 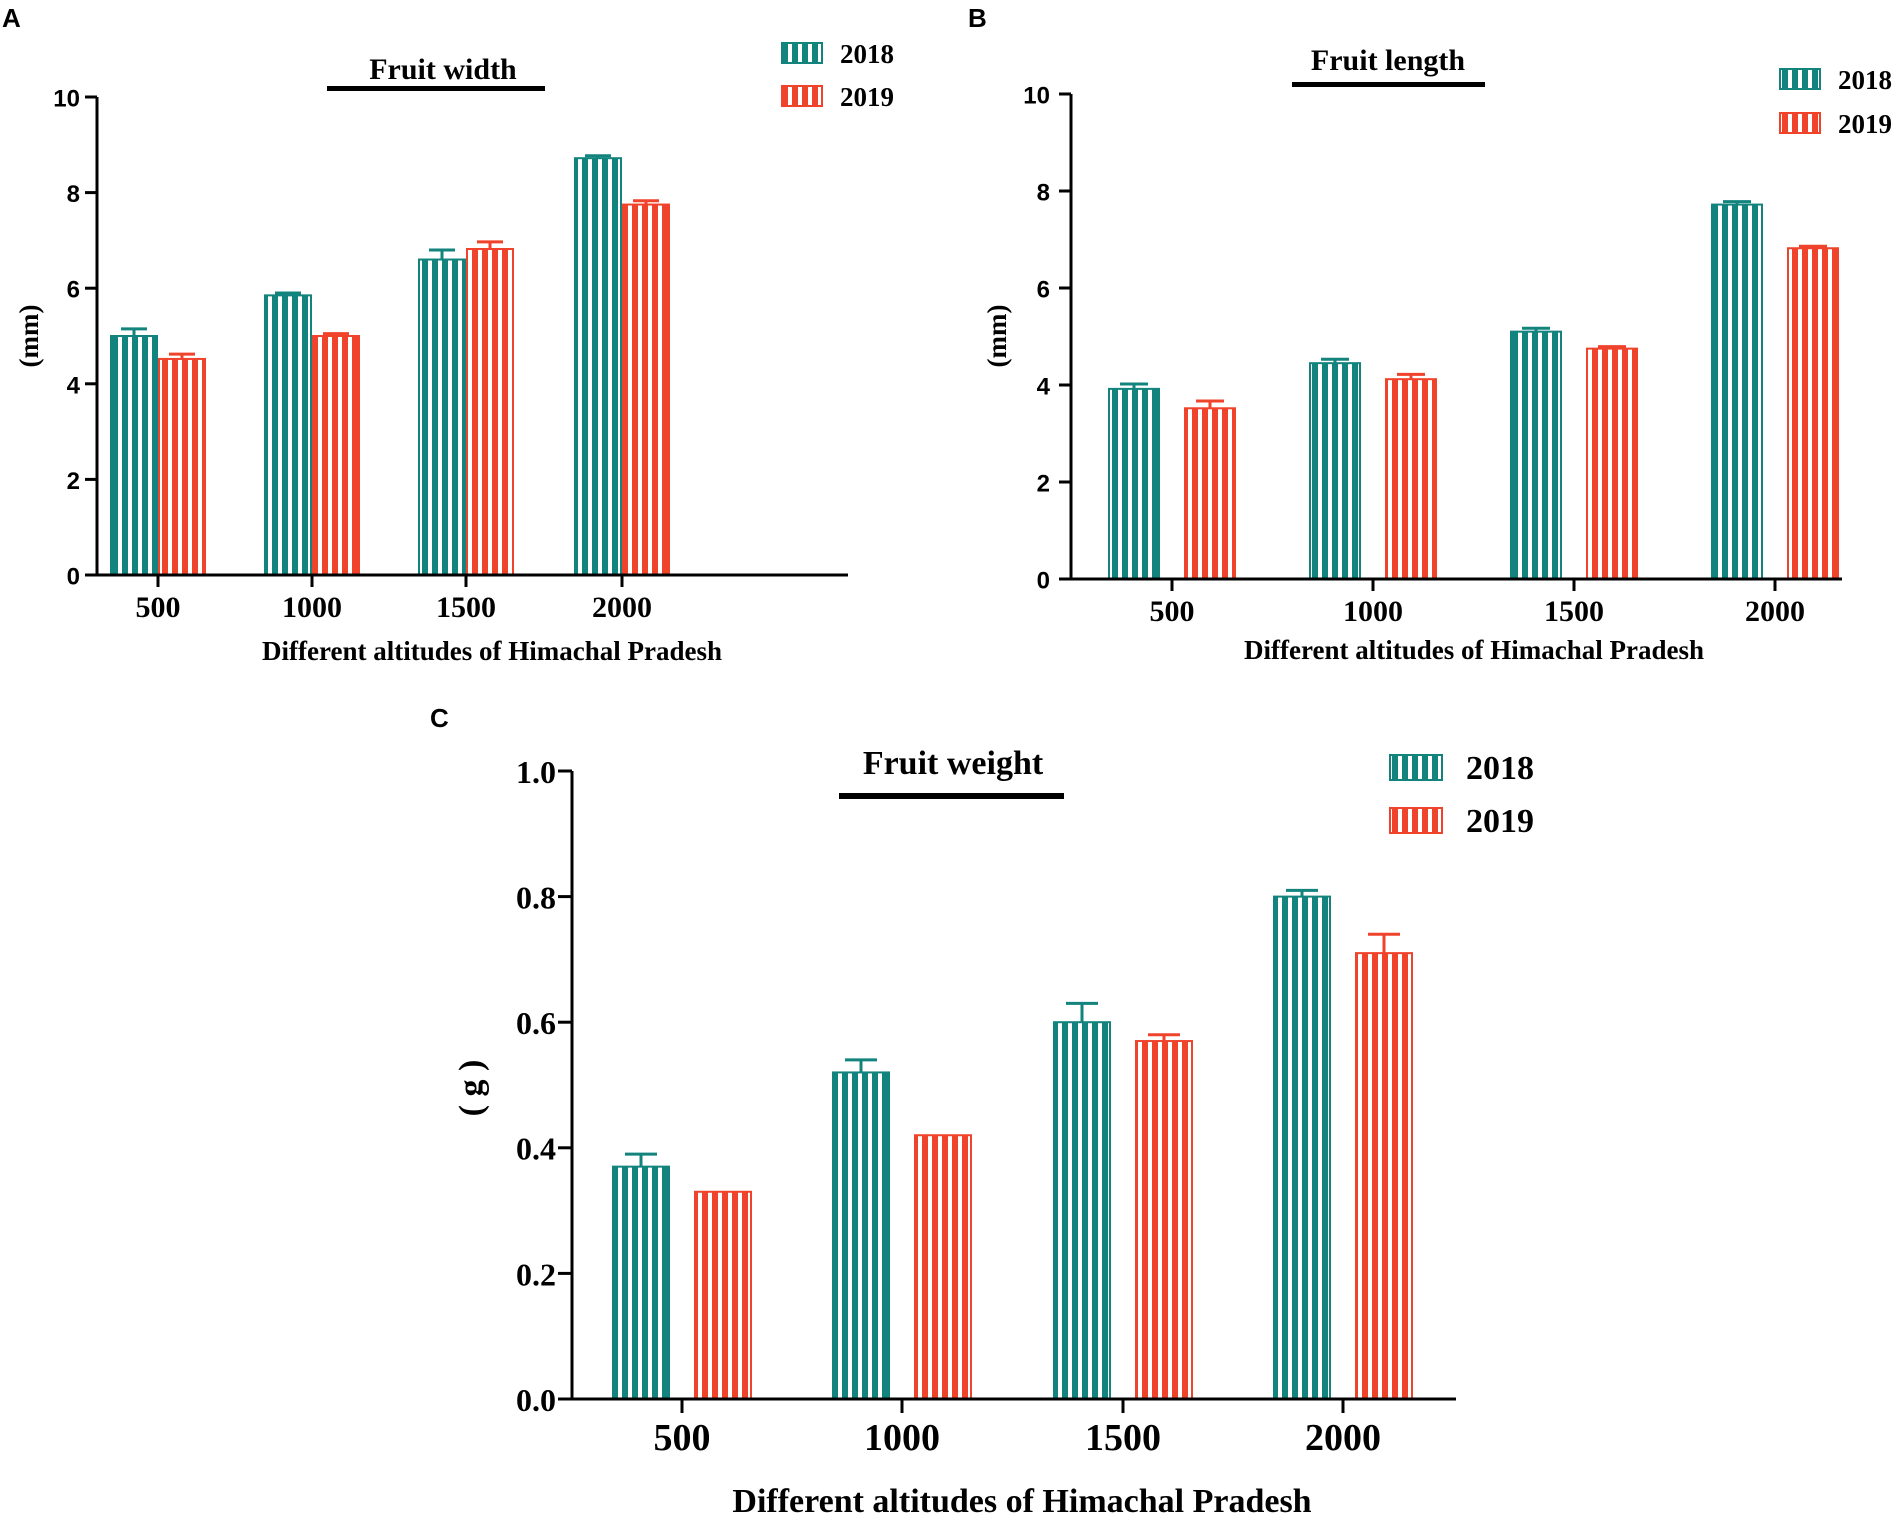 What do you see at coordinates (536, 898) in the screenshot?
I see `y-tick-label: 0.8` at bounding box center [536, 898].